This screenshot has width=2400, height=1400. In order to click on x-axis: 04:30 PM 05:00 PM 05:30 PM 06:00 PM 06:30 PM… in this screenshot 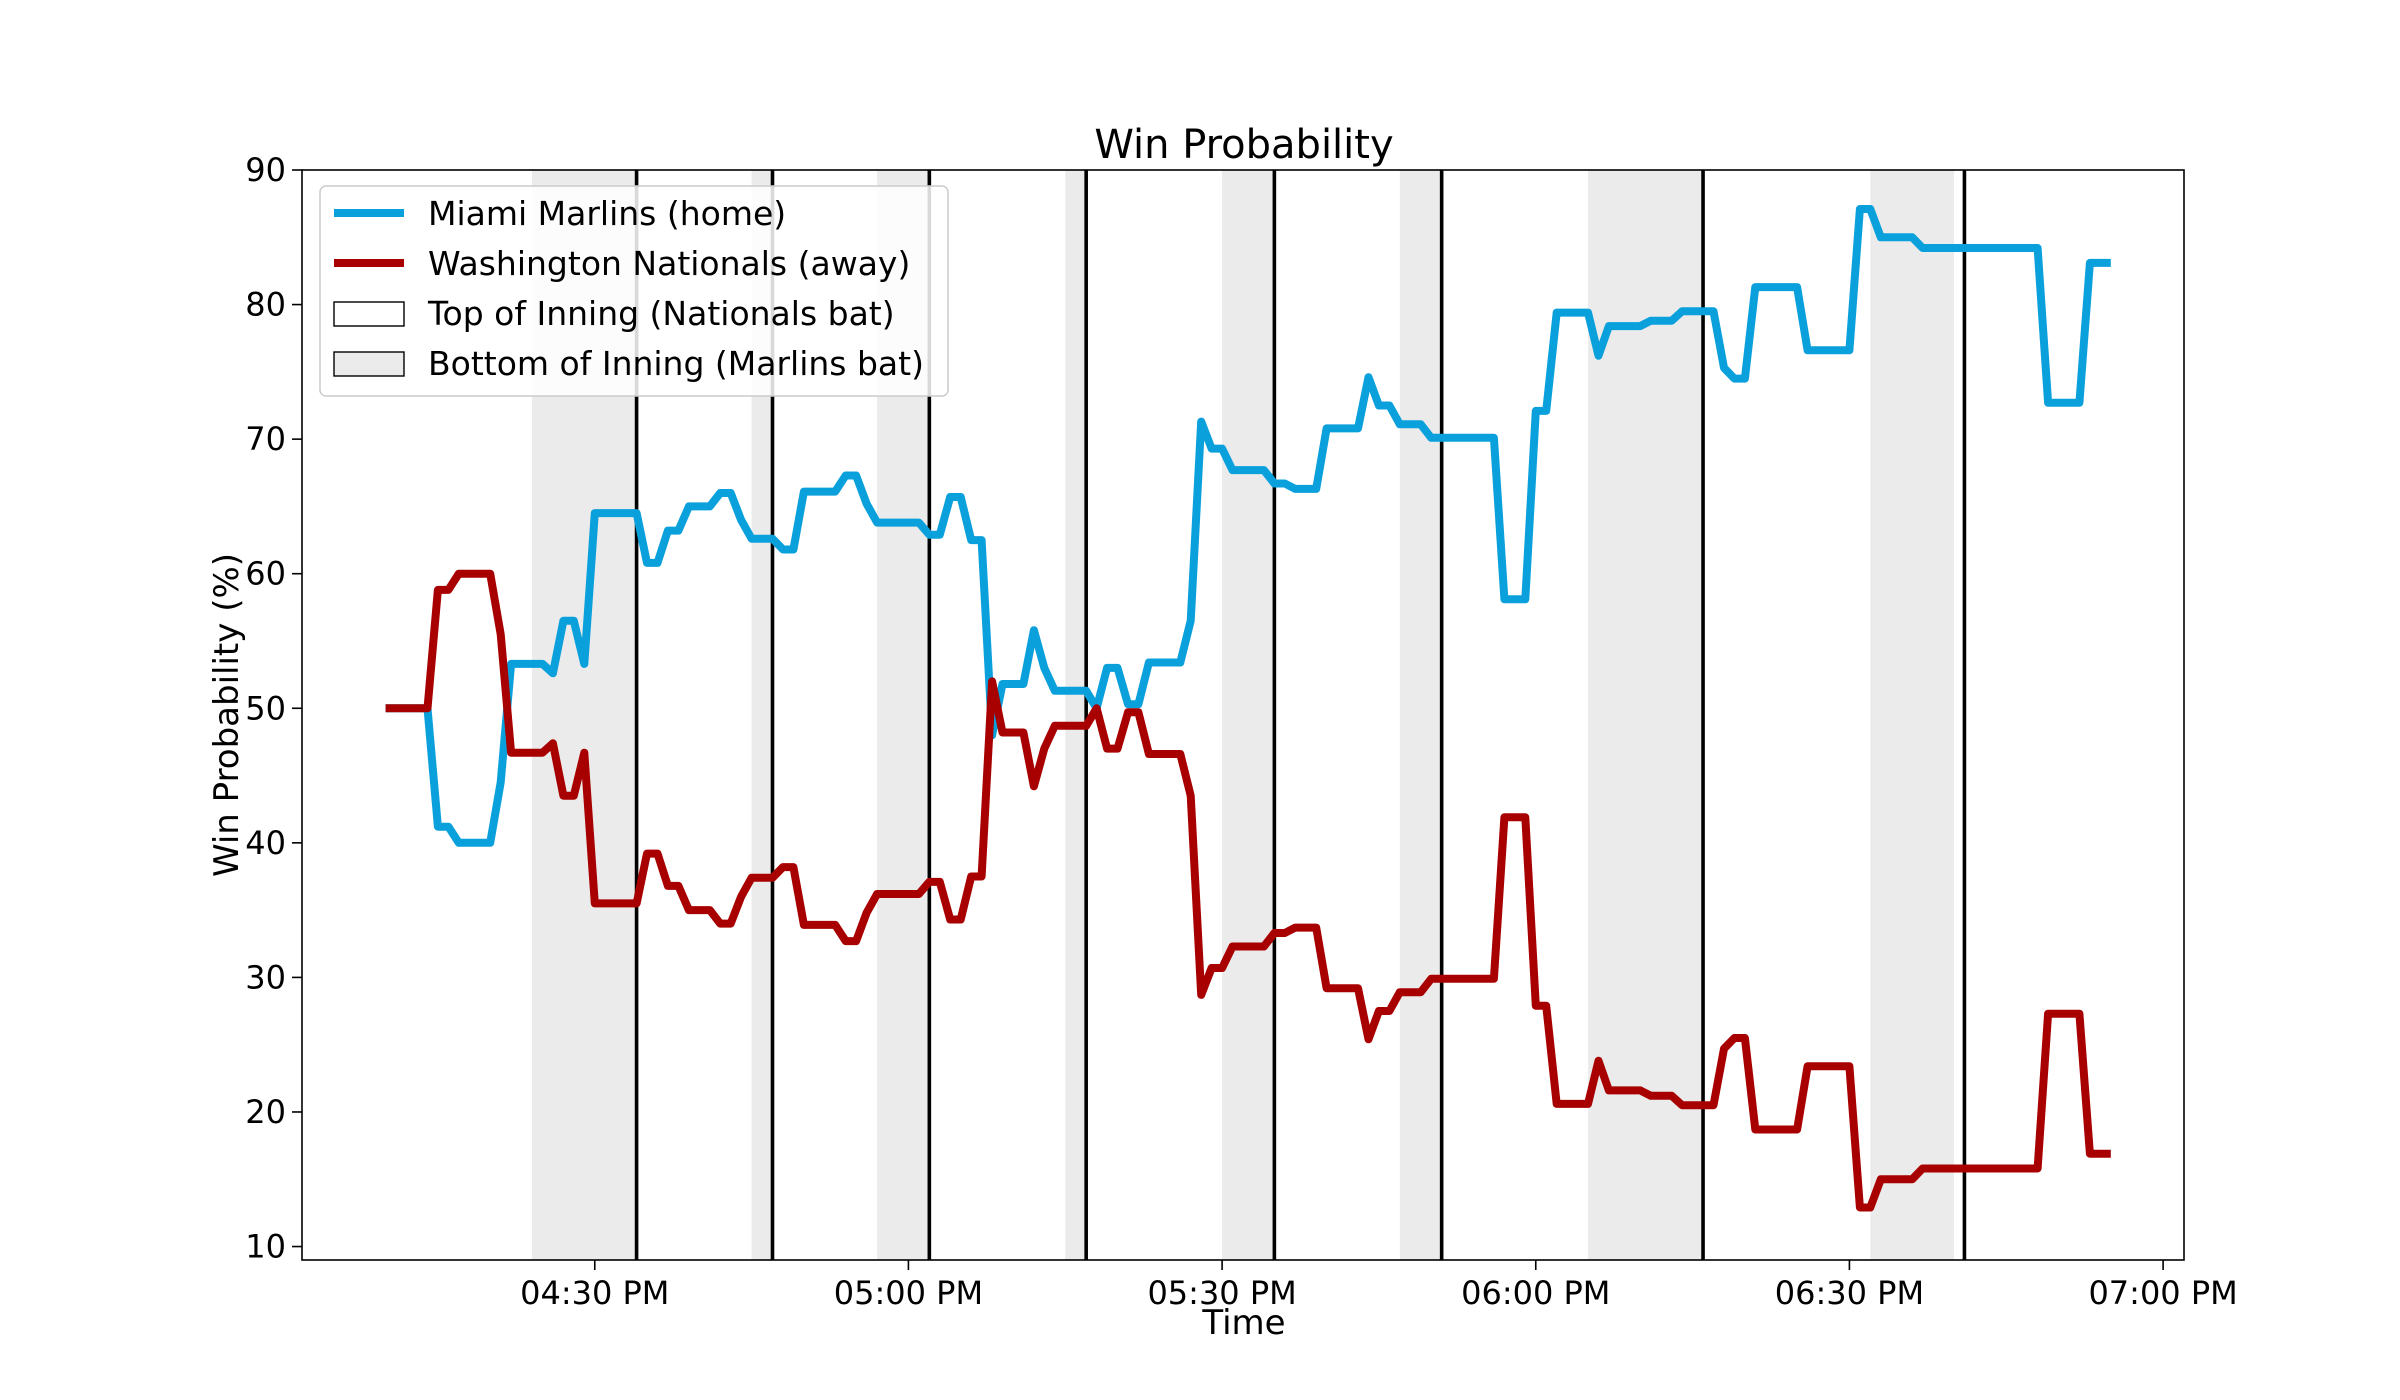, I will do `click(1379, 1286)`.